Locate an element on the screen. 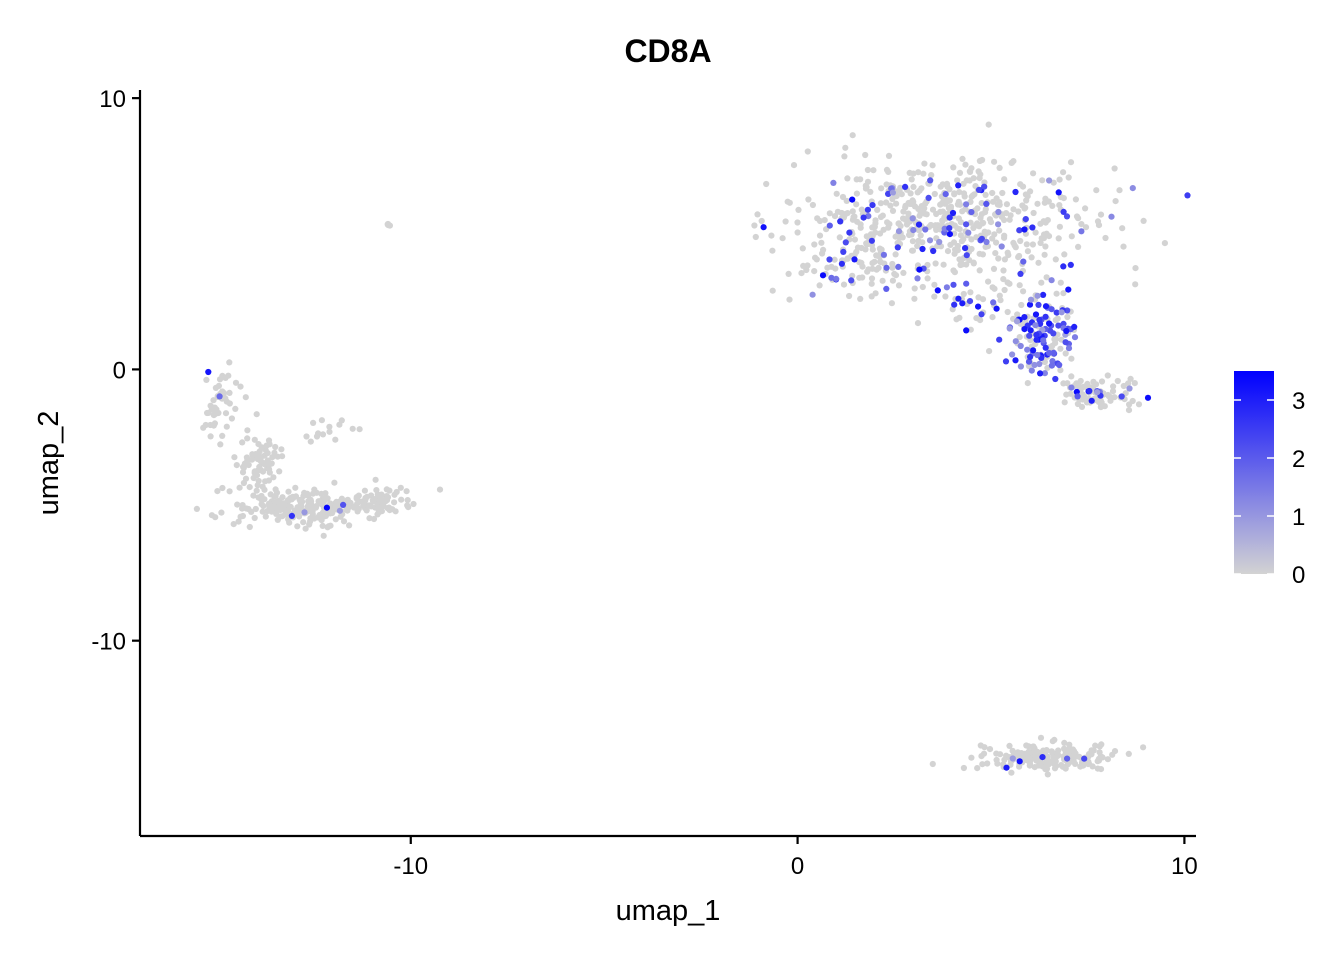  x-tick-label: 0 is located at coordinates (797, 866).